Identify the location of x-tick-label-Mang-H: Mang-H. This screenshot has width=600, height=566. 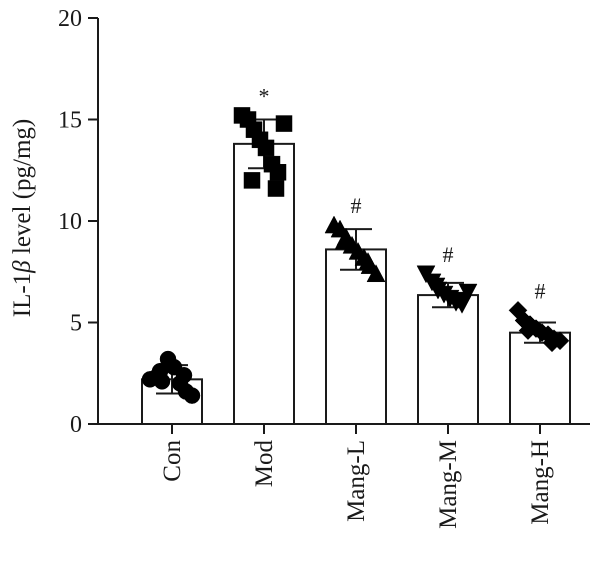
(540, 482).